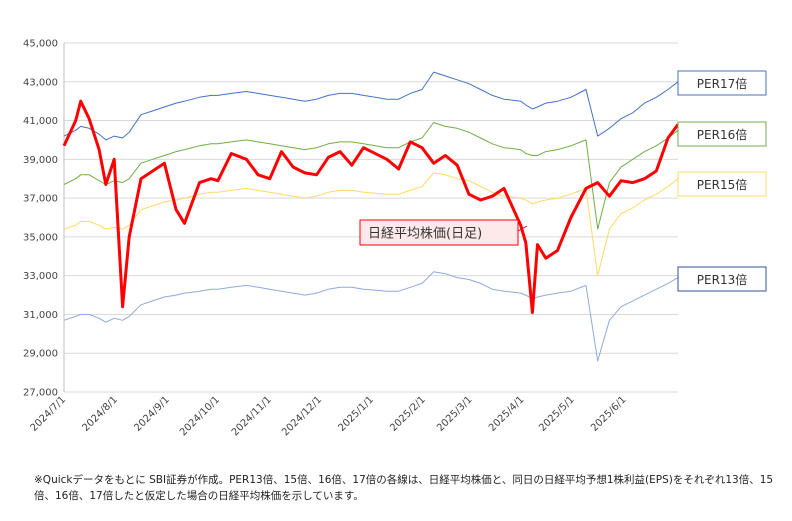  I want to click on per13-label-box, so click(722, 279).